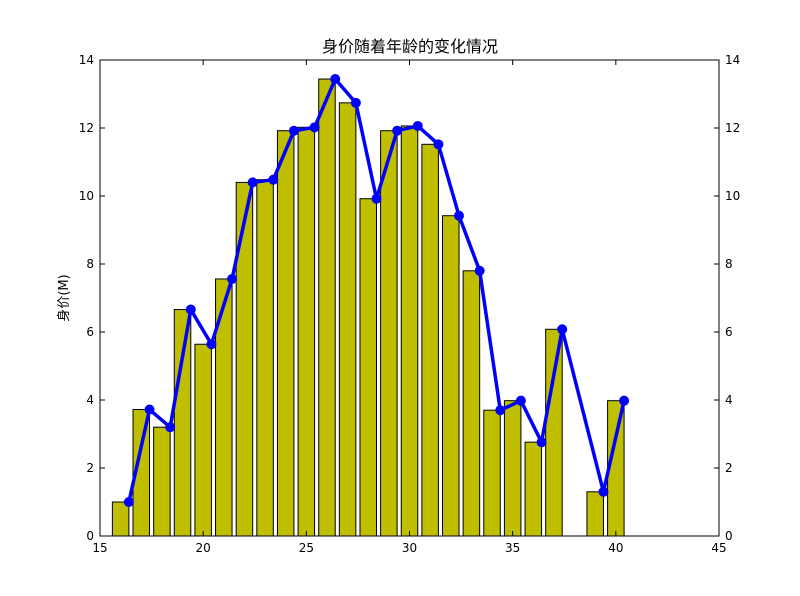  Describe the element at coordinates (90, 468) in the screenshot. I see `y-tick-label-left-2: 2` at that location.